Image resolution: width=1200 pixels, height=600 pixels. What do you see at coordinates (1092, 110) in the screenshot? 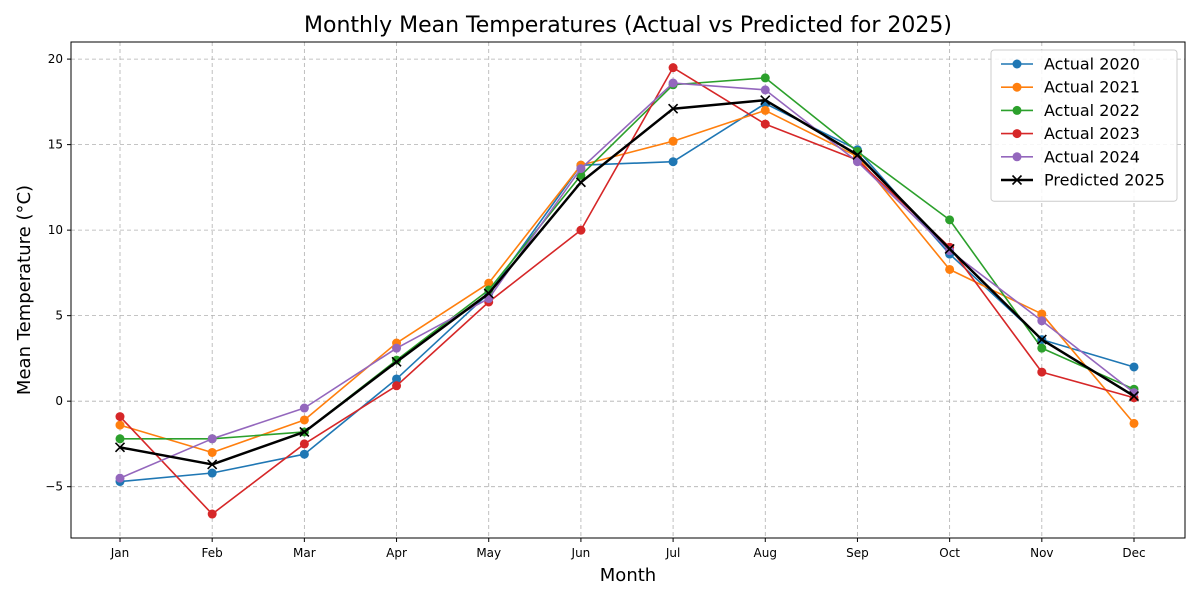
I see `legend-label: Actual 2022` at bounding box center [1092, 110].